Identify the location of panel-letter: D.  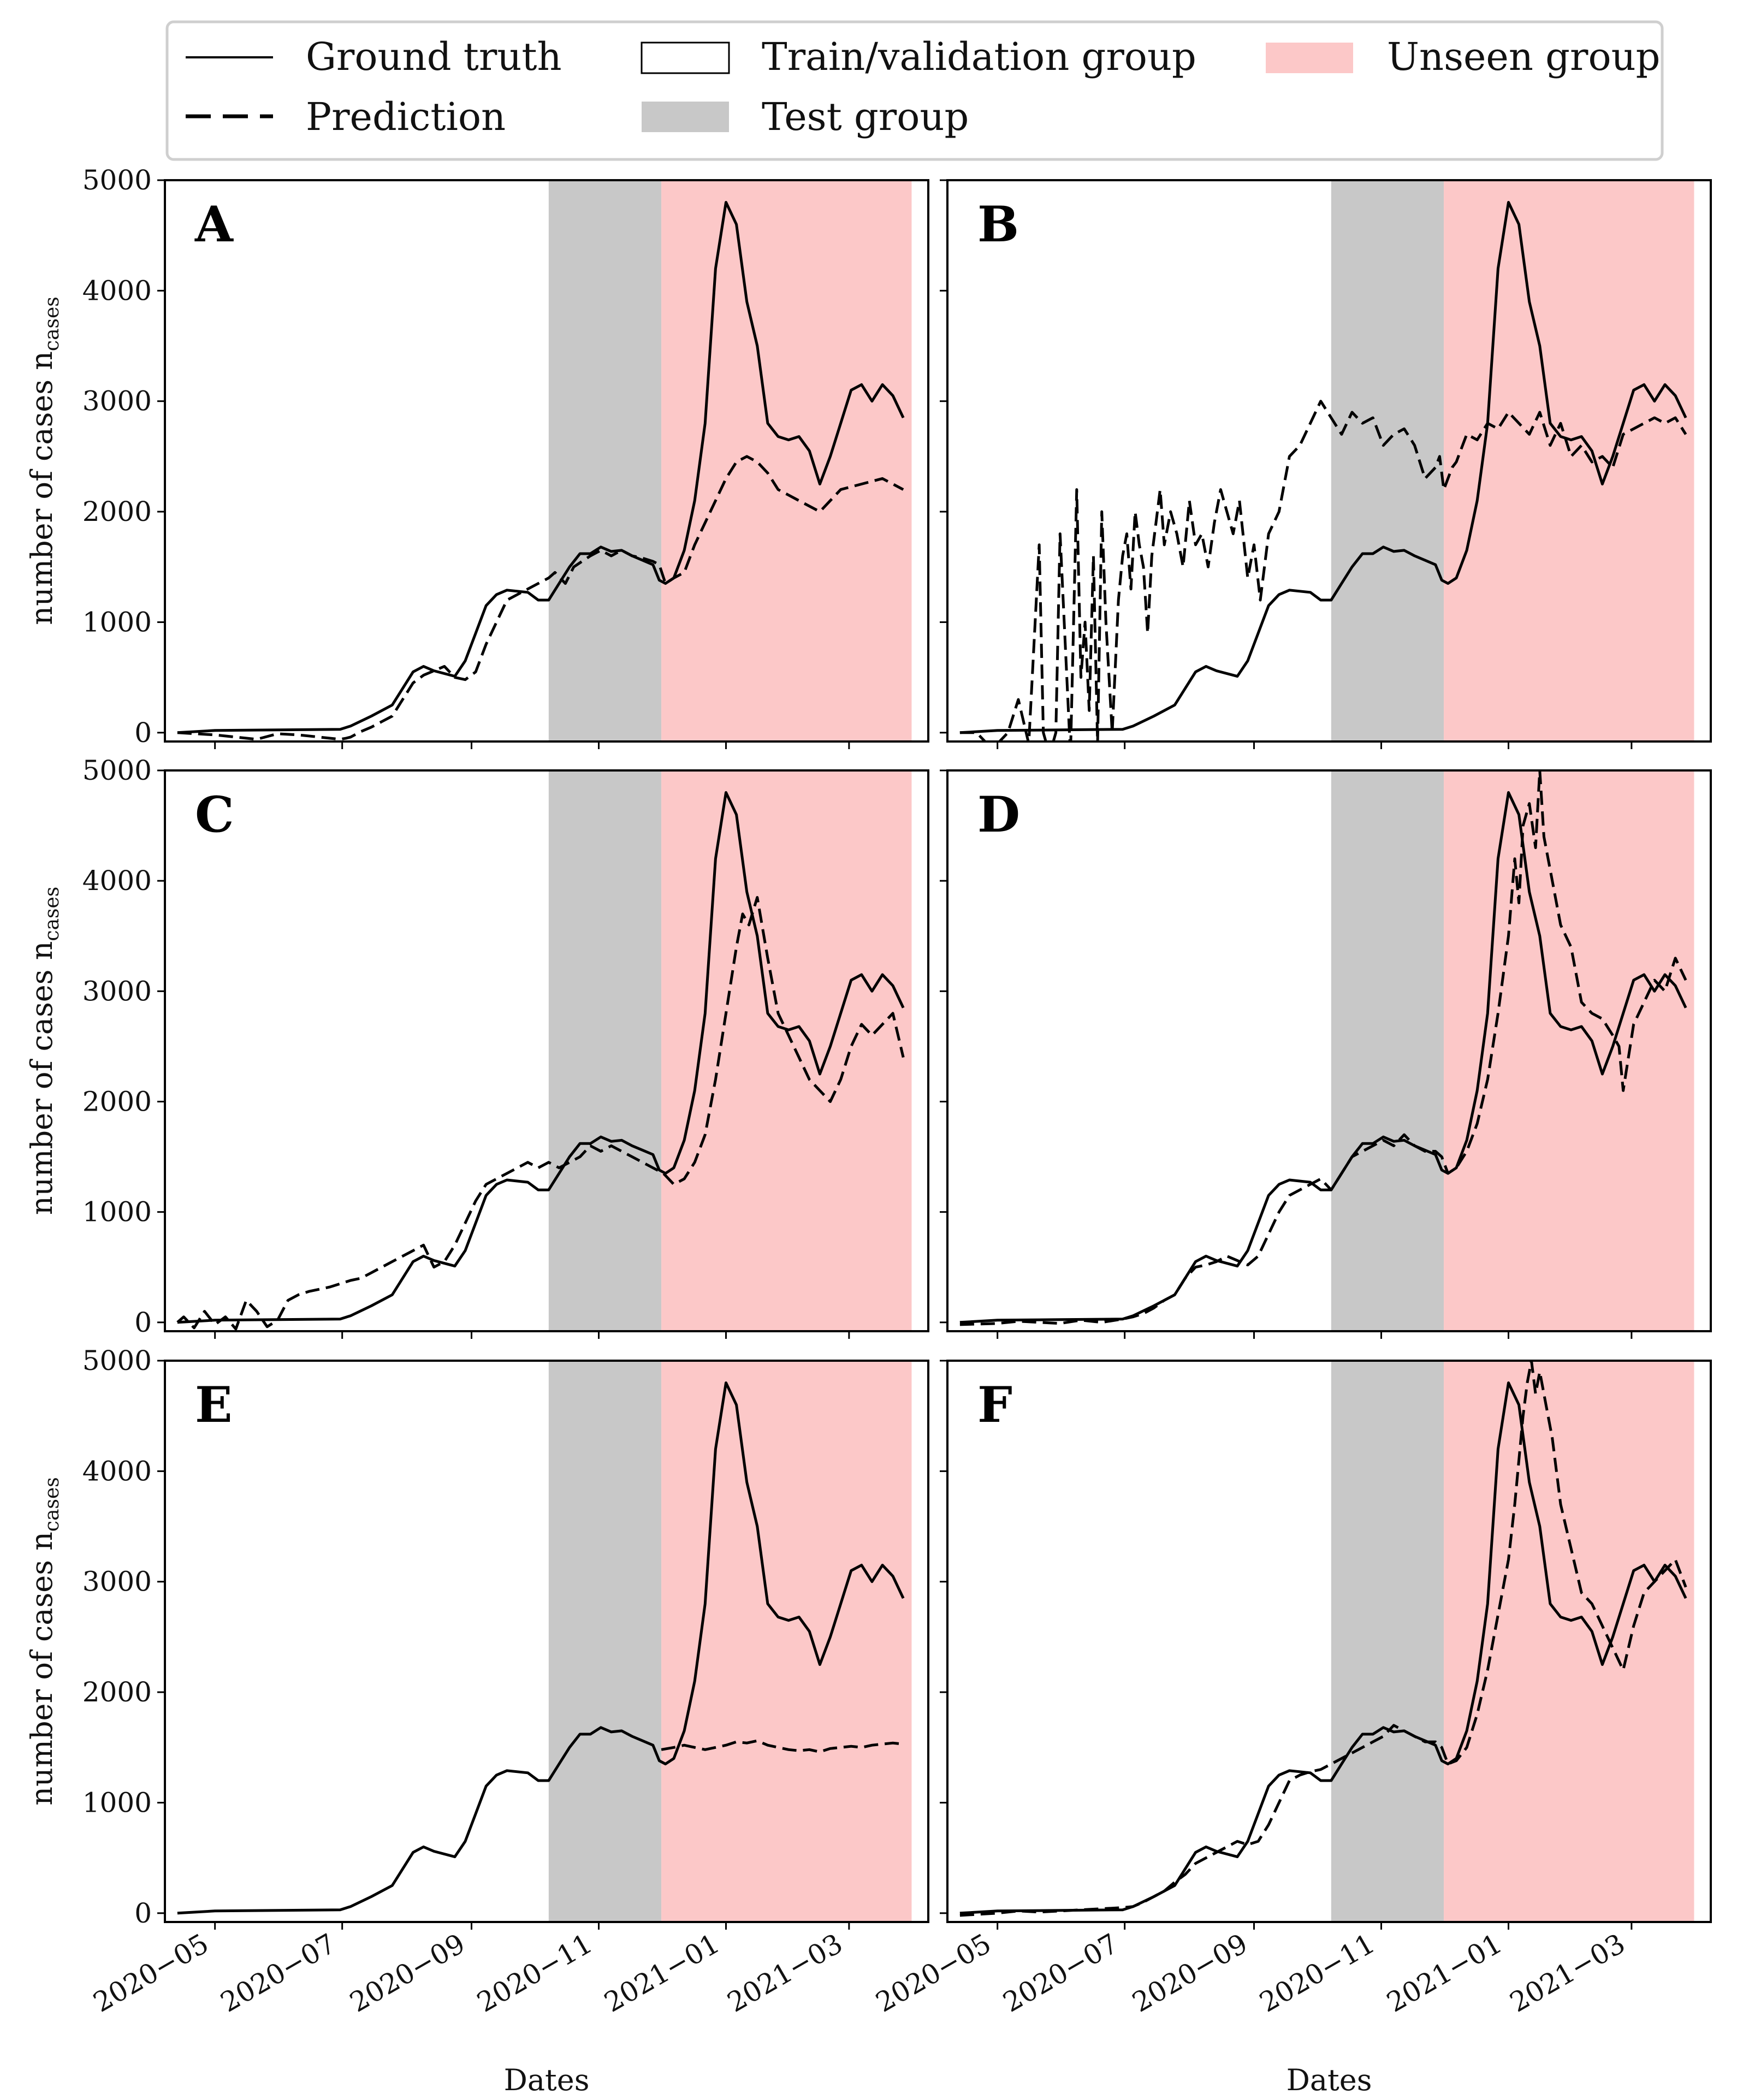
(998, 815).